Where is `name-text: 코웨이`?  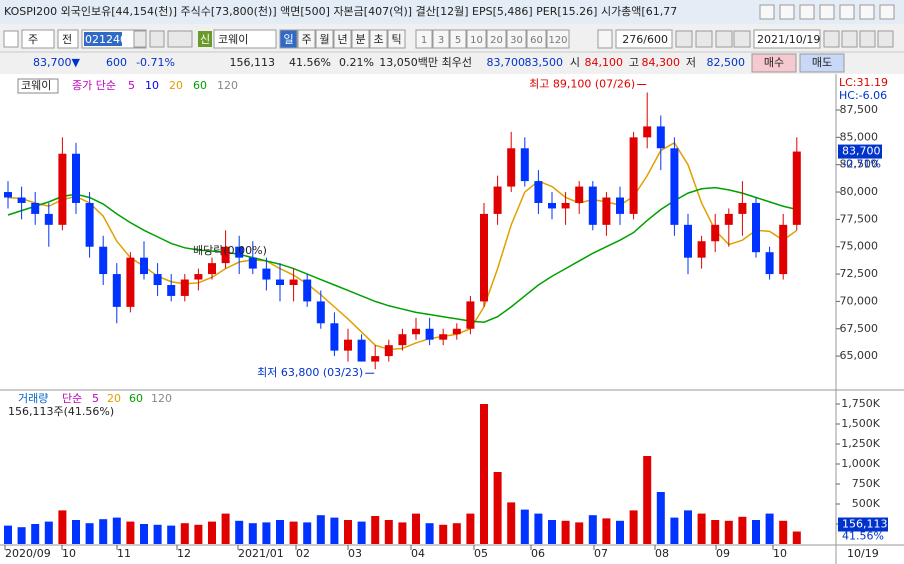
name-text: 코웨이 is located at coordinates (233, 39).